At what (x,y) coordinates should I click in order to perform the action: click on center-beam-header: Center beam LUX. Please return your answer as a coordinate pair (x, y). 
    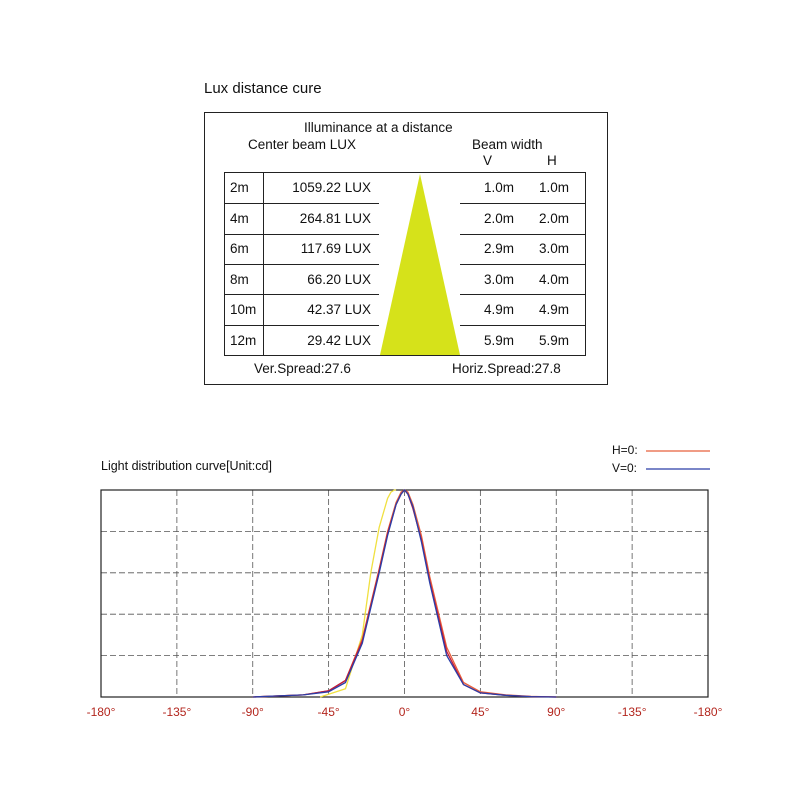
    Looking at the image, I should click on (302, 144).